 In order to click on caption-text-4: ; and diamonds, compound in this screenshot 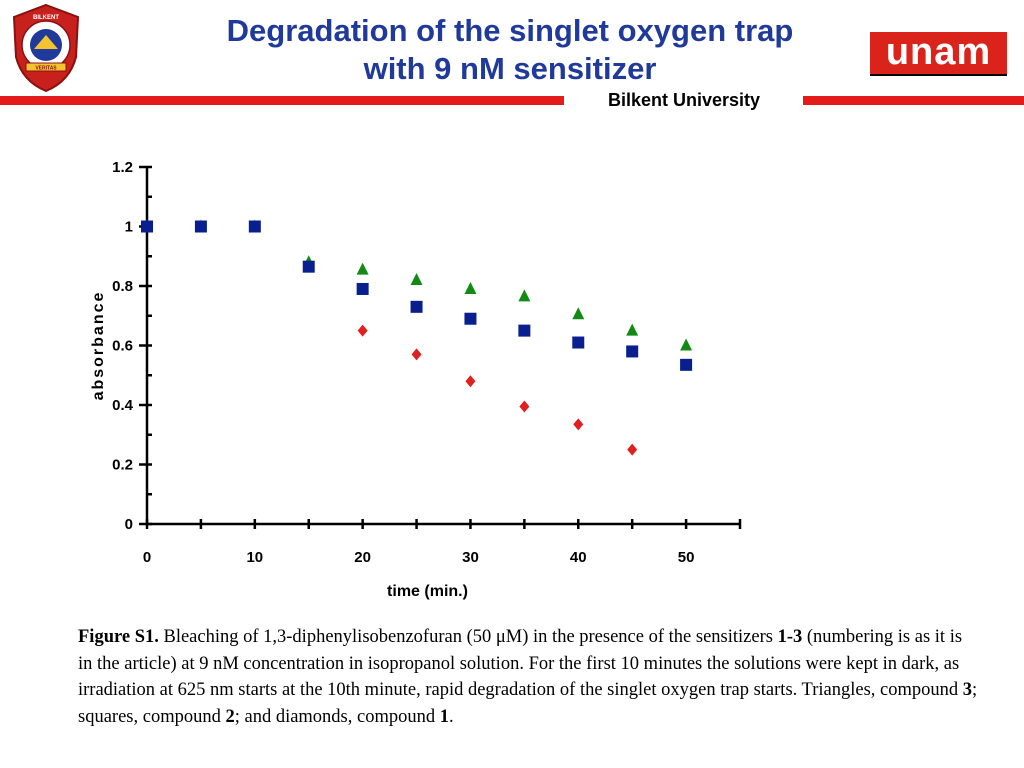, I will do `click(337, 716)`.